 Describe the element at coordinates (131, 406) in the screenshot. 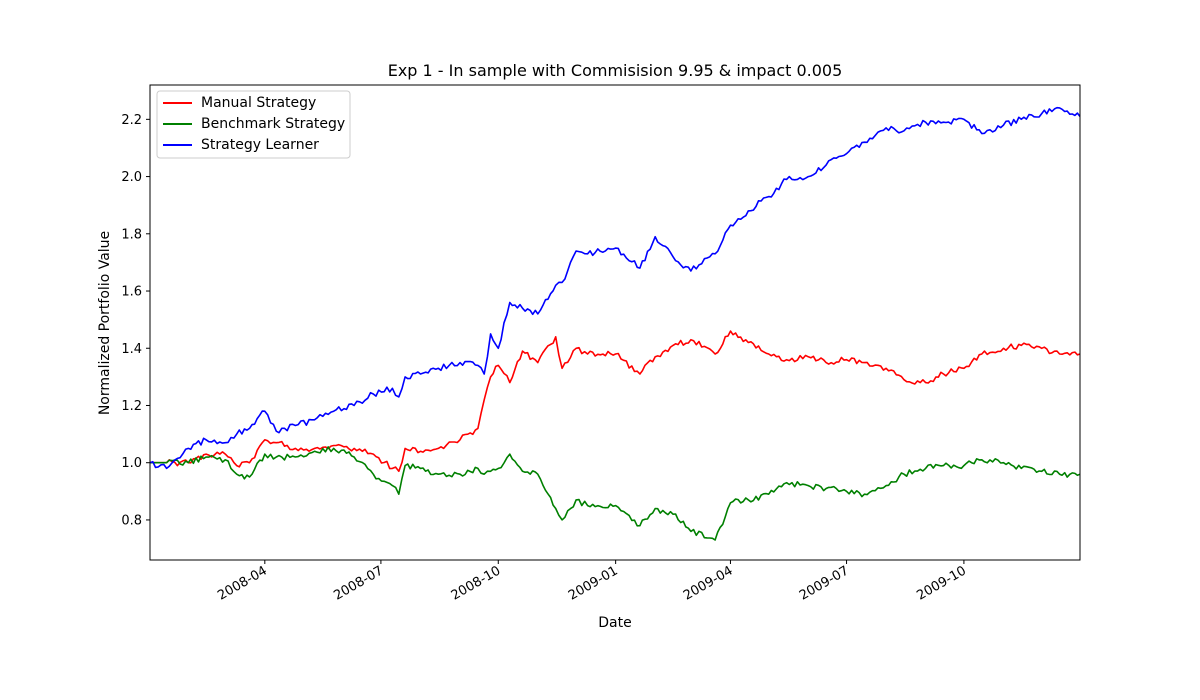

I see `y-tick-label: 1.2` at that location.